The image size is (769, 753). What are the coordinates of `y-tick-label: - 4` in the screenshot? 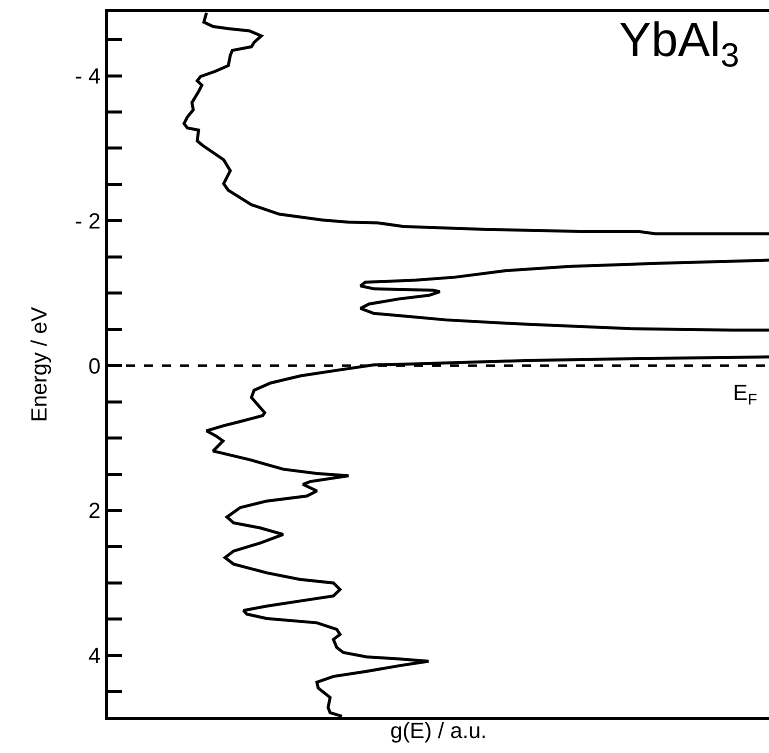 It's located at (87, 75).